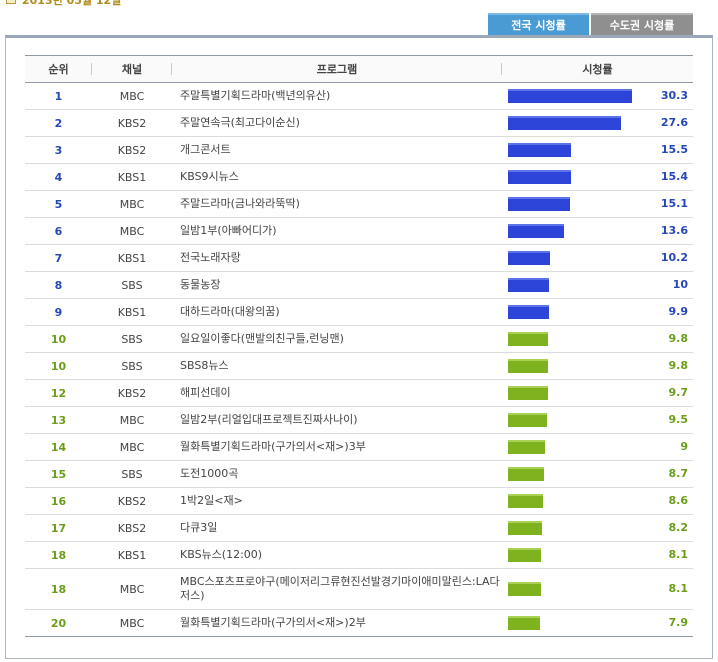  I want to click on program-cell: 다큐3일, so click(337, 528).